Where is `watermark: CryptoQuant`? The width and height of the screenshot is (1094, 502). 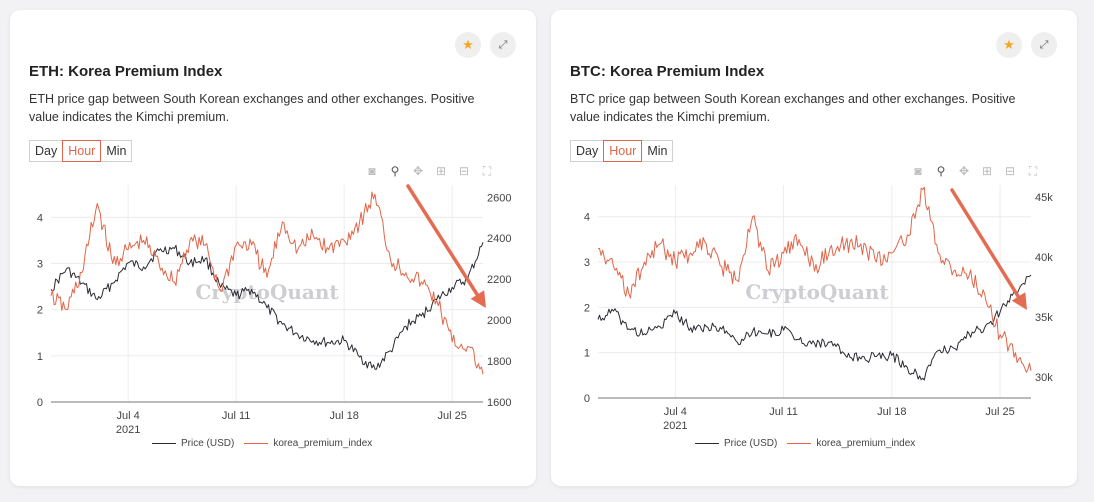
watermark: CryptoQuant is located at coordinates (817, 292).